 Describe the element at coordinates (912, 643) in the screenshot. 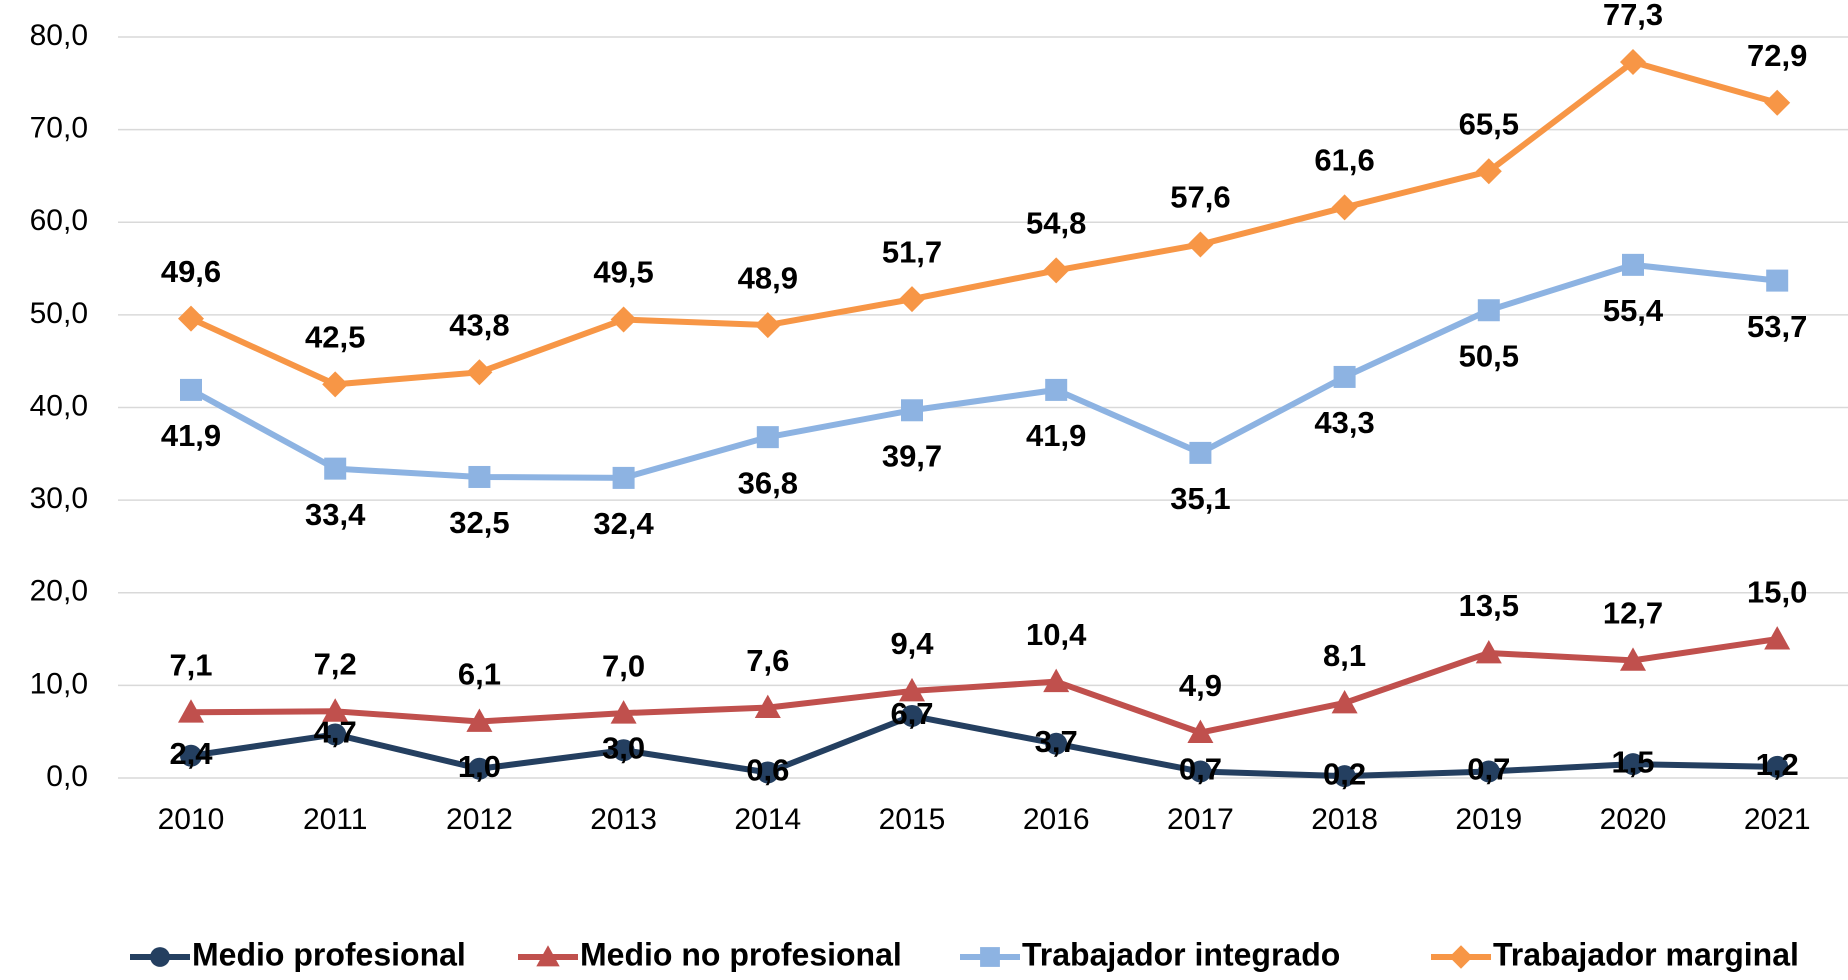

I see `data-label: 9,4` at that location.